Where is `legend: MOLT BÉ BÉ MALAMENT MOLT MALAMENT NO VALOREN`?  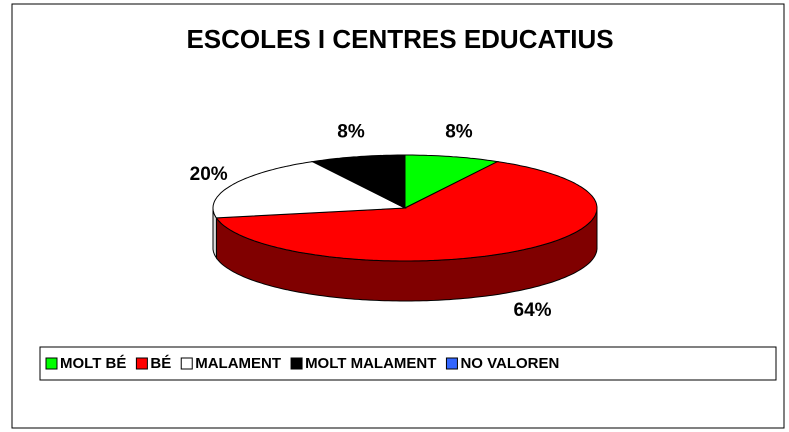 legend: MOLT BÉ BÉ MALAMENT MOLT MALAMENT NO VALOREN is located at coordinates (302, 363).